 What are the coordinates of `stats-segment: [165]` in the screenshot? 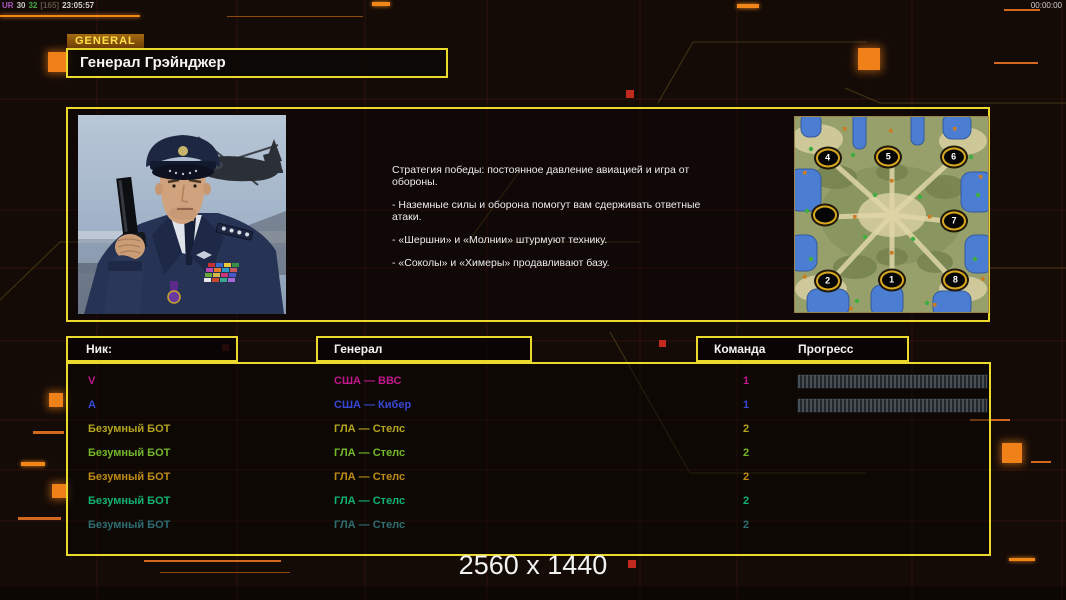 It's located at (50, 5).